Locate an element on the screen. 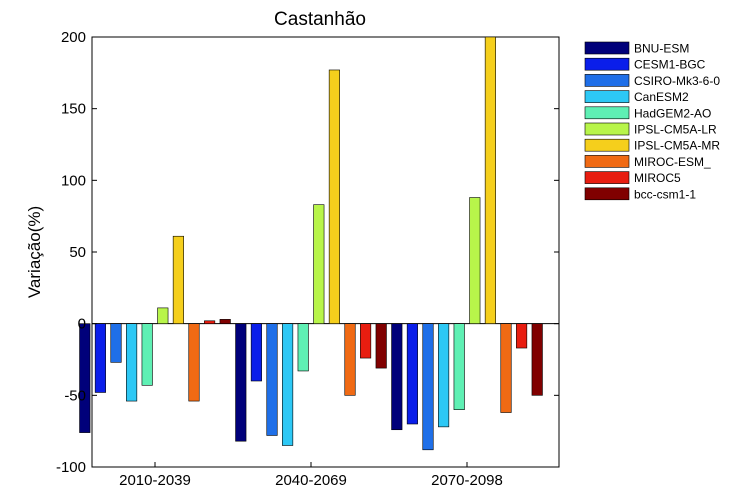 This screenshot has height=493, width=751. legend-label: CESM1-BGC is located at coordinates (670, 65).